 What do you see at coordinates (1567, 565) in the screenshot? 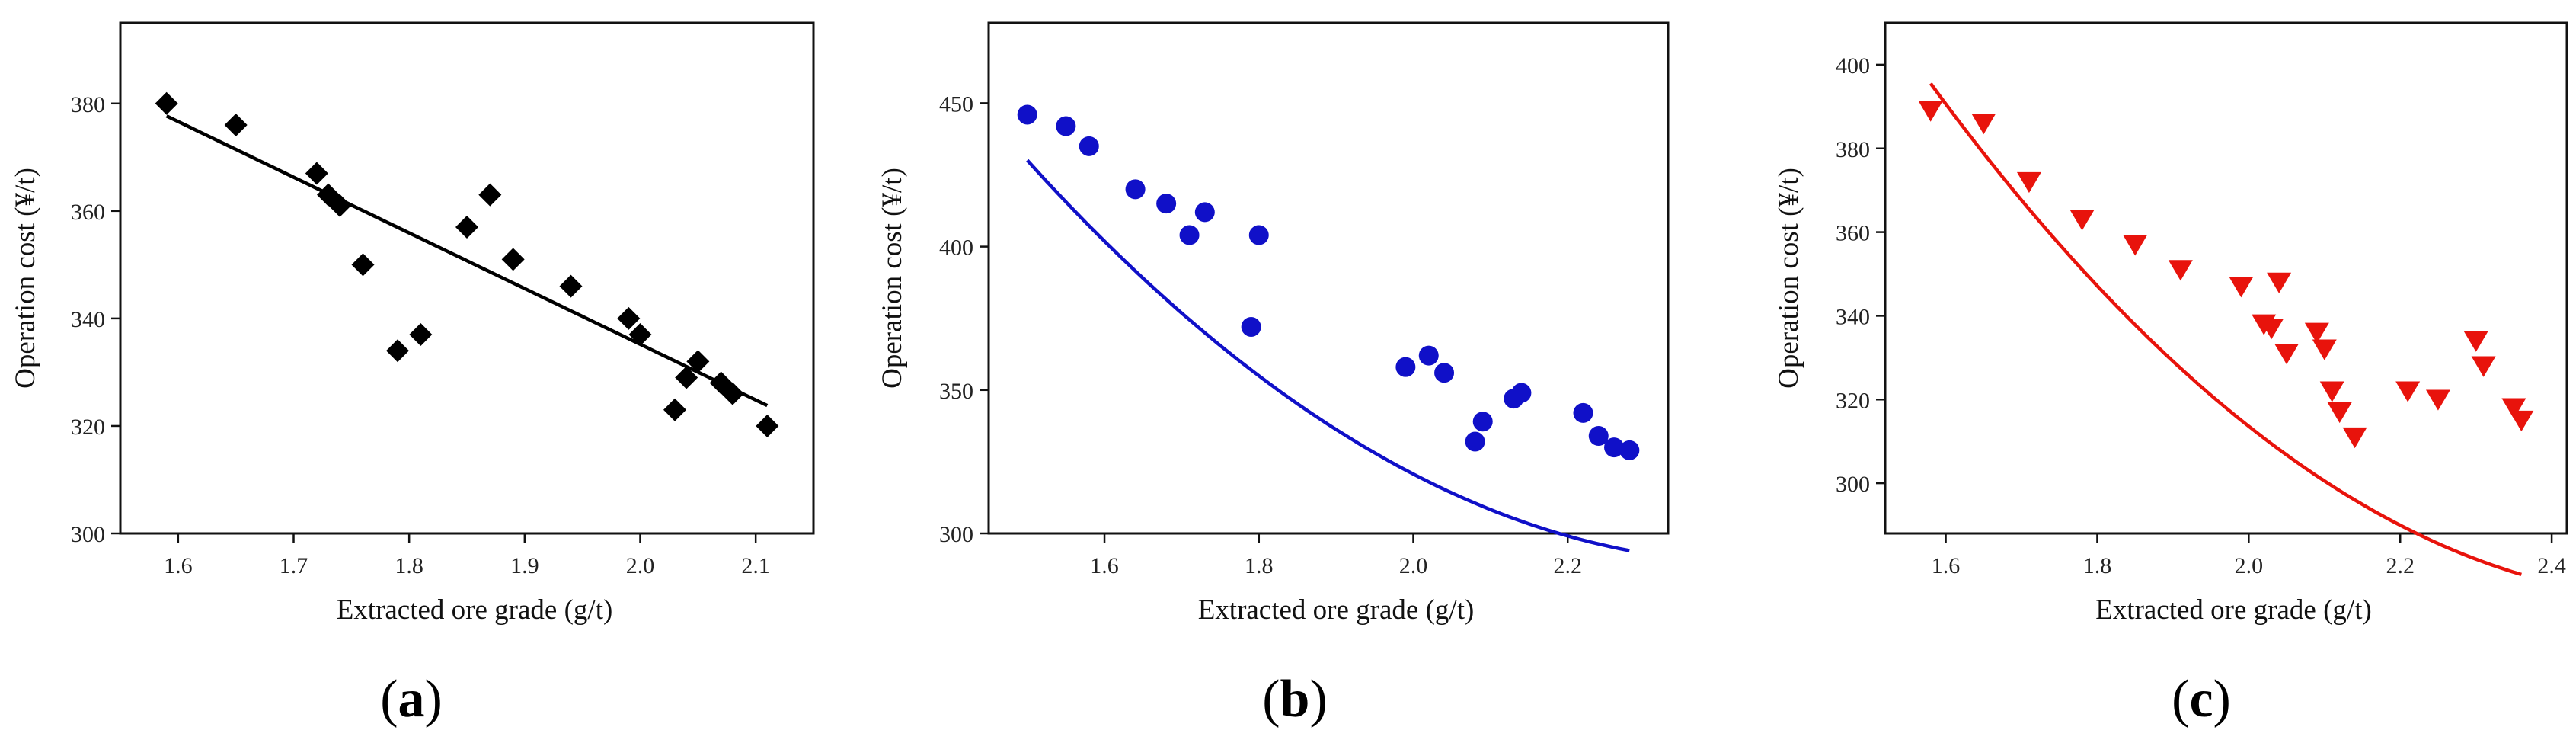
I see `x-tick-label: 2.2` at bounding box center [1567, 565].